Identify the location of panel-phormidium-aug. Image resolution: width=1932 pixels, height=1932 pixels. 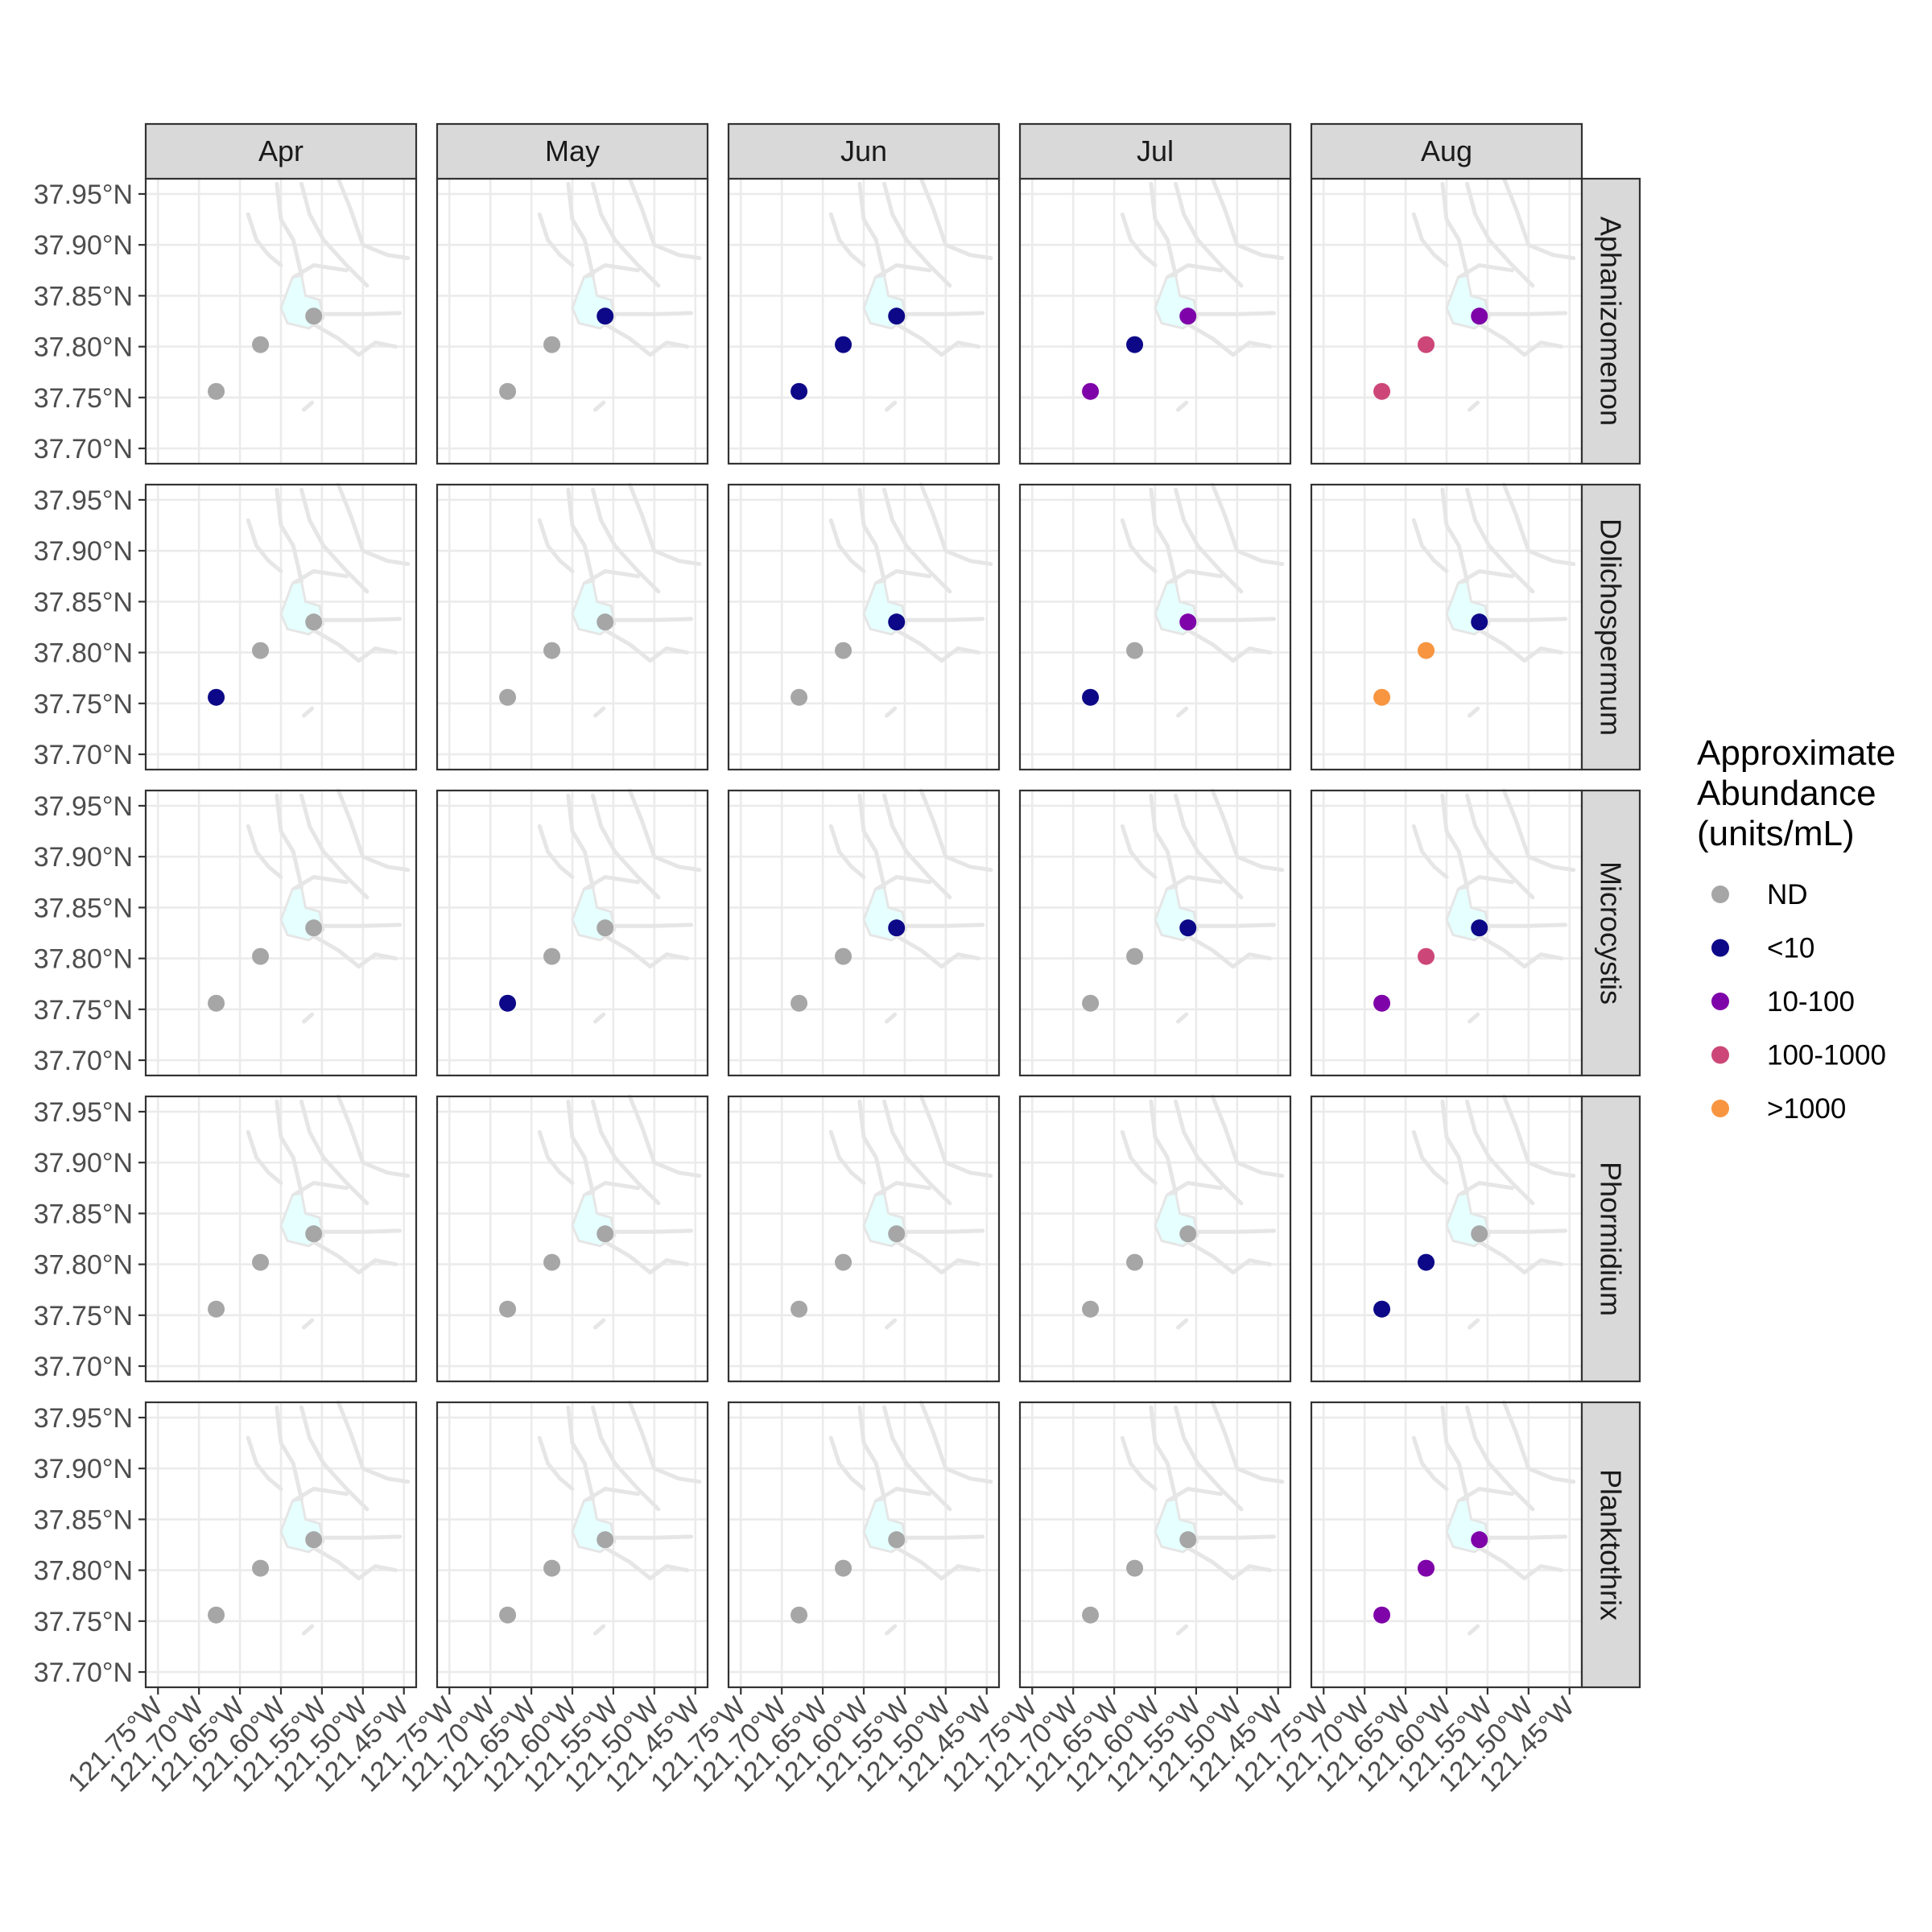
(1446, 1238).